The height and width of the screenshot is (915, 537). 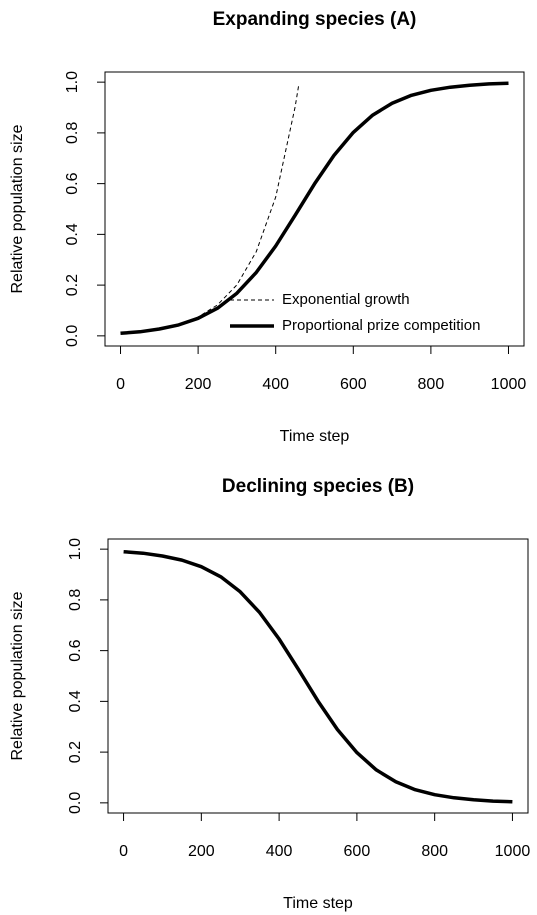 I want to click on legend-label: Exponential growth, so click(x=346, y=299).